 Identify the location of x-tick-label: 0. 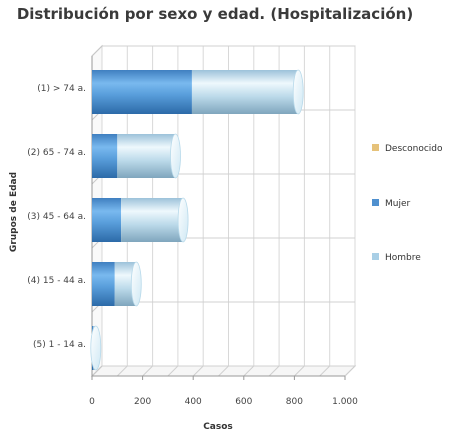
(92, 402).